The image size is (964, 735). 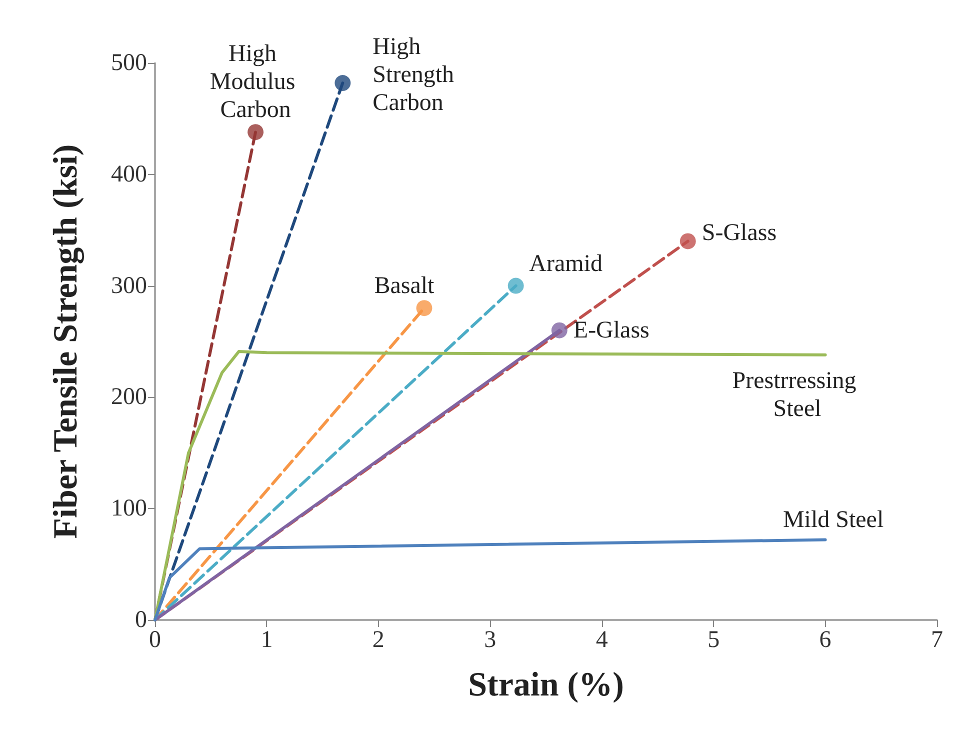 I want to click on y-tick-label: 300, so click(x=129, y=285).